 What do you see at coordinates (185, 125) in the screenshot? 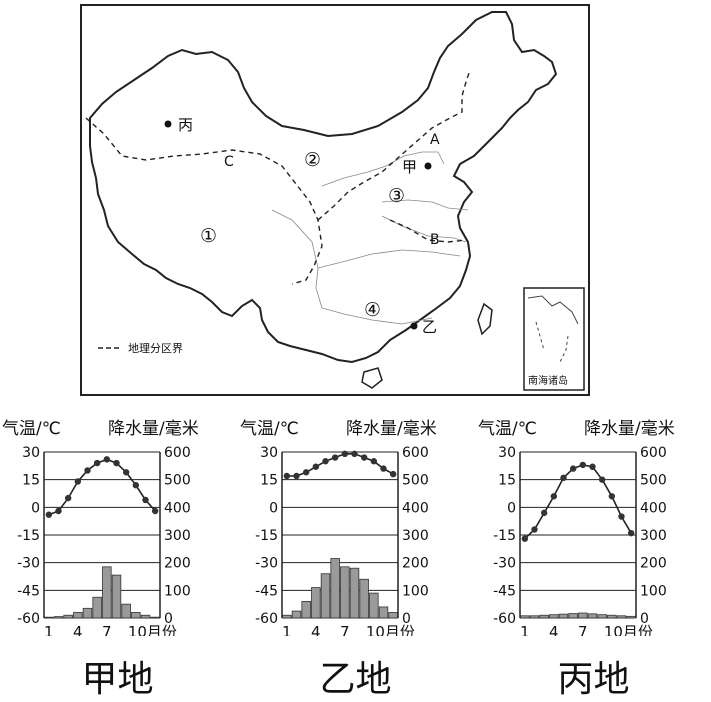
I see `label-bing: 丙` at bounding box center [185, 125].